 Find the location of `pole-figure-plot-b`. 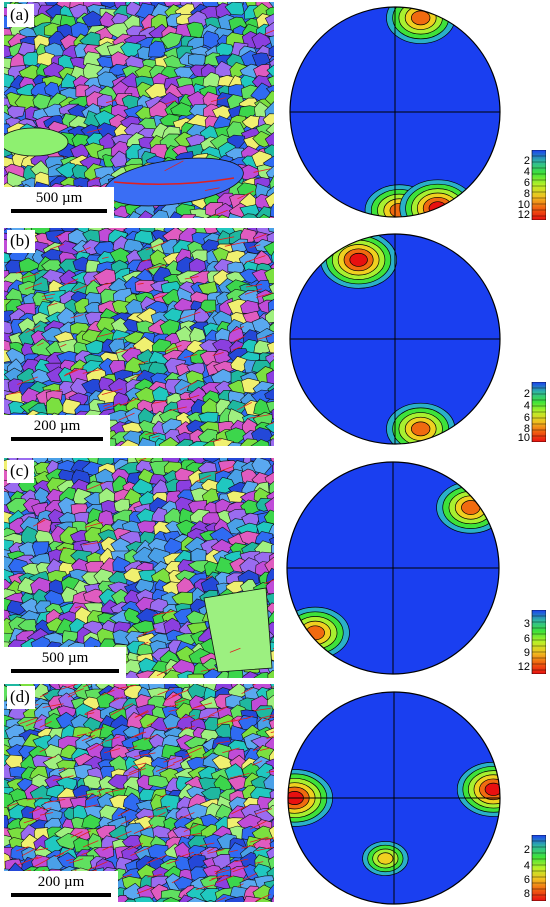

pole-figure-plot-b is located at coordinates (395, 339).